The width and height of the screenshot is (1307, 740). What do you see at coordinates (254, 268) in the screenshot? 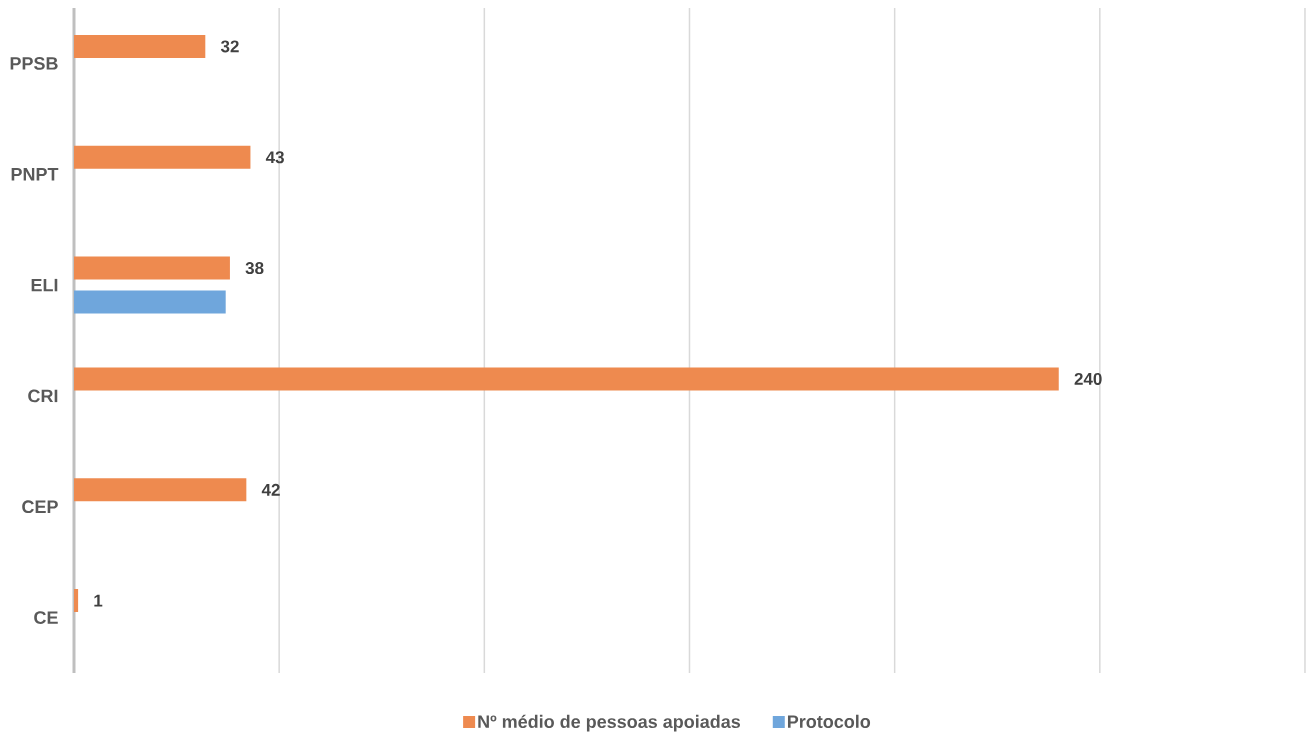
I see `data-label: 38` at bounding box center [254, 268].